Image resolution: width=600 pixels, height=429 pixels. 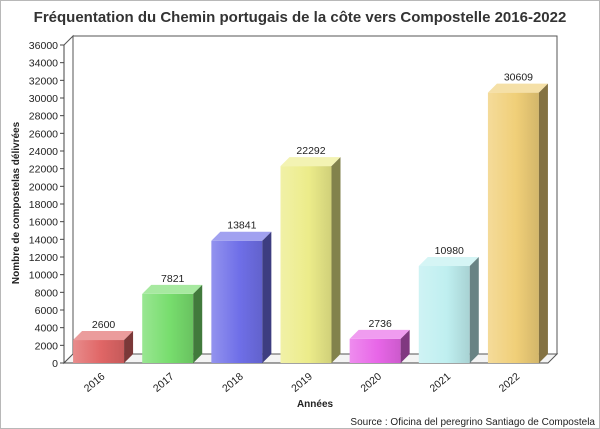 I want to click on bar-2020, so click(x=379, y=346).